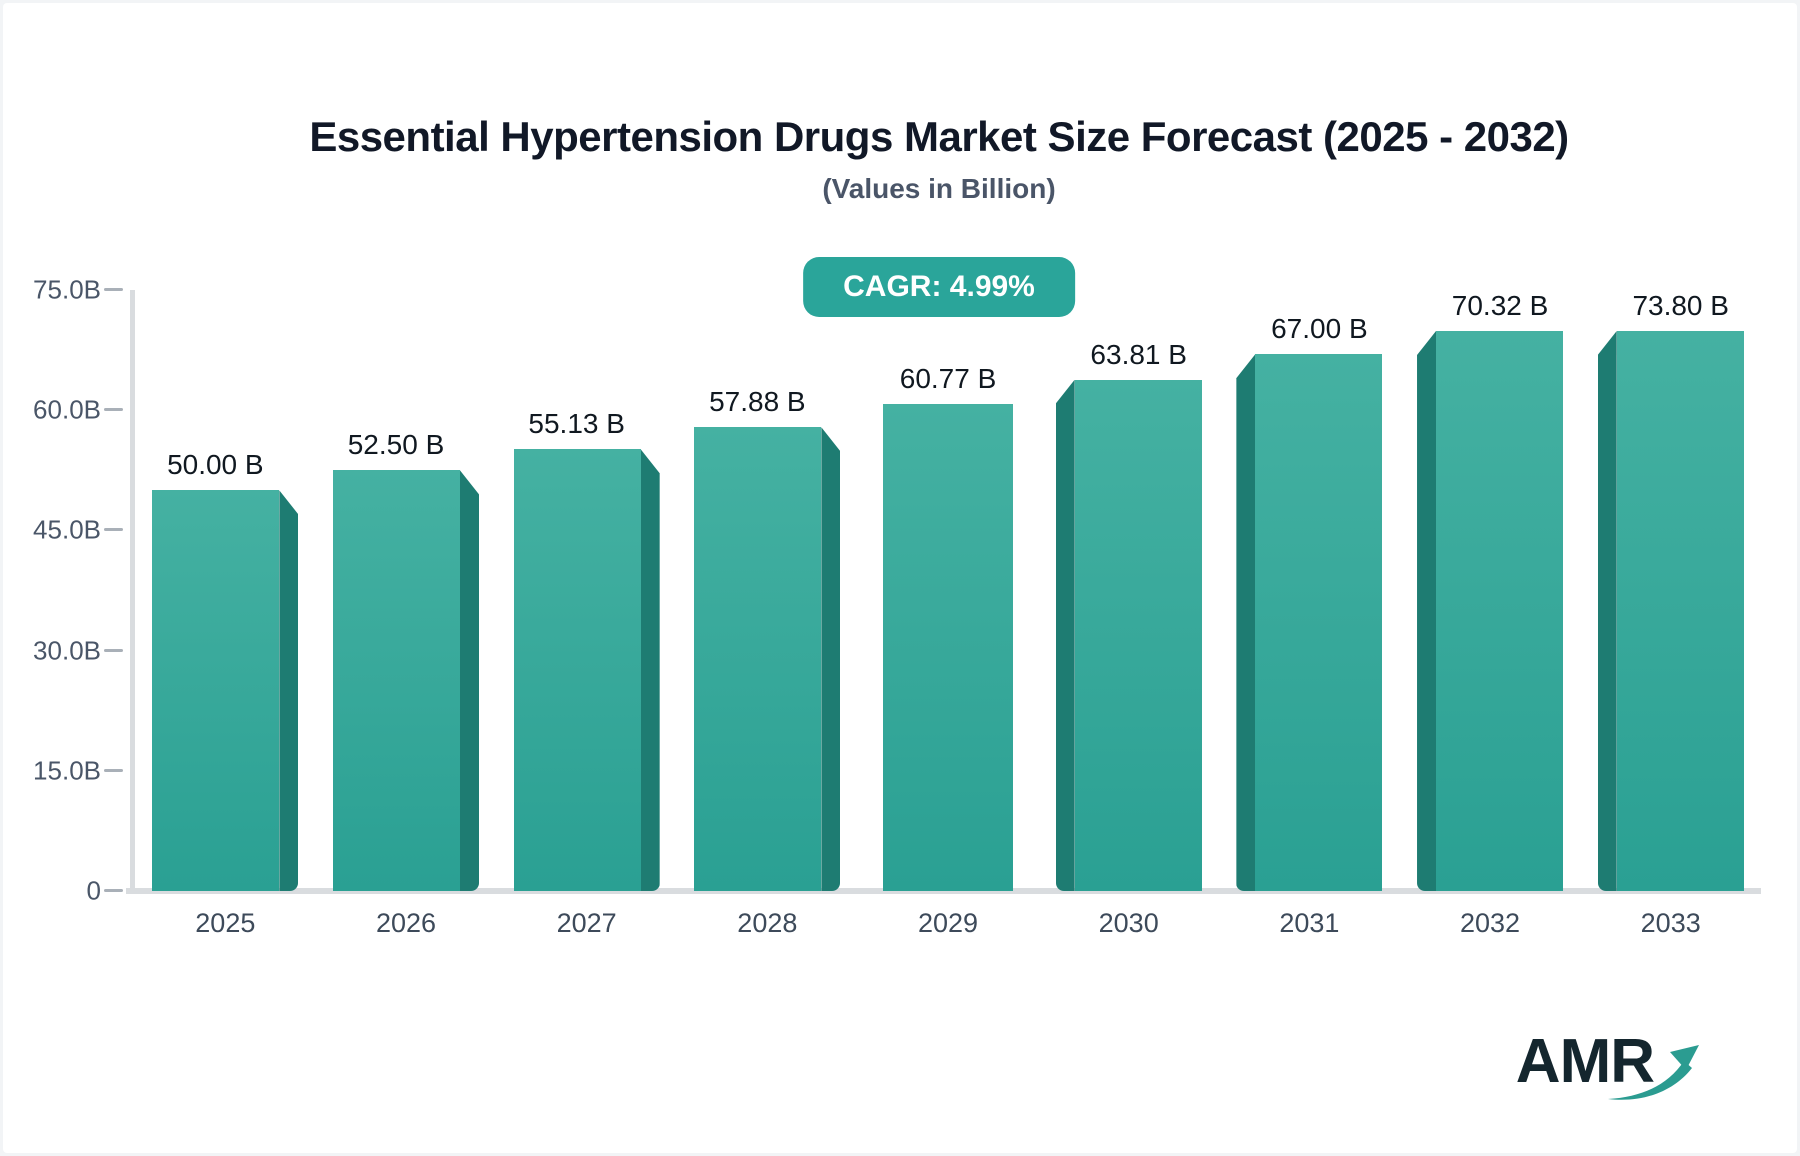  What do you see at coordinates (1653, 1072) in the screenshot?
I see `logo-arrow-icon` at bounding box center [1653, 1072].